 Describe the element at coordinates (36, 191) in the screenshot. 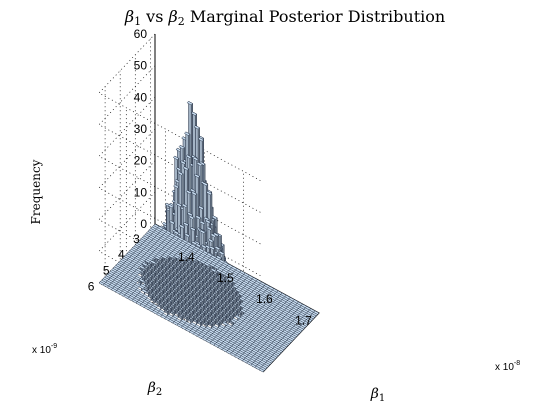

I see `z-axis-label: Frequency` at that location.